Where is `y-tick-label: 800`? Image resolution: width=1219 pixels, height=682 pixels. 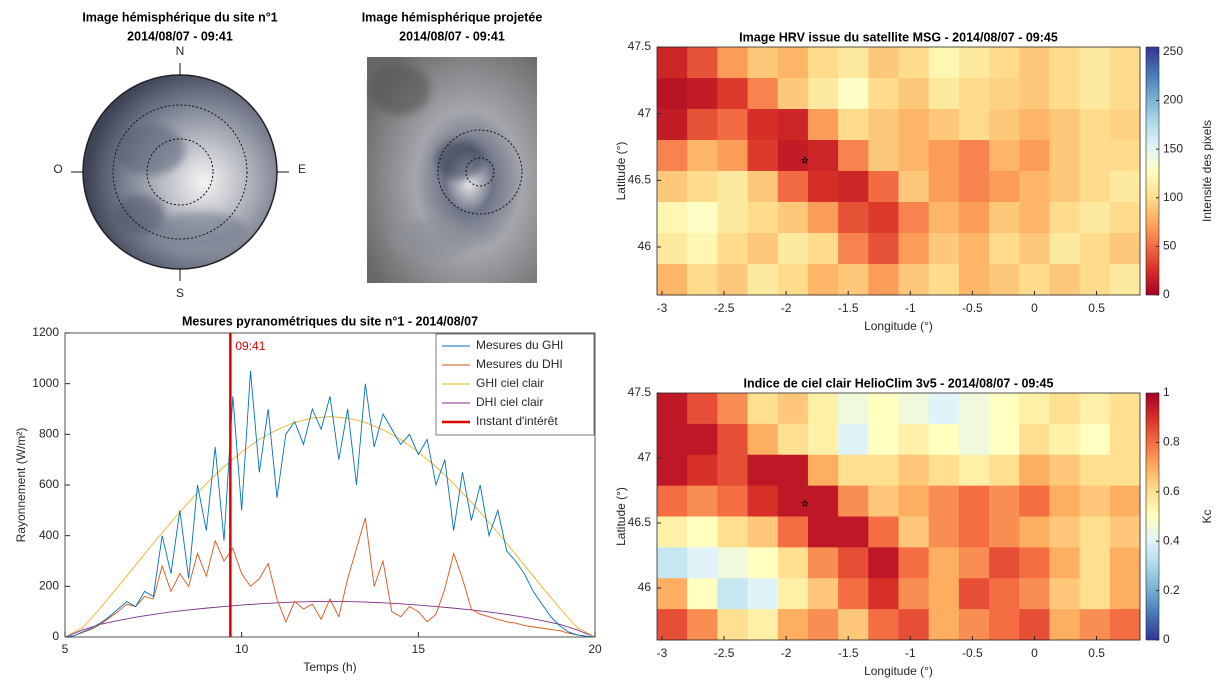
y-tick-label: 800 is located at coordinates (49, 434).